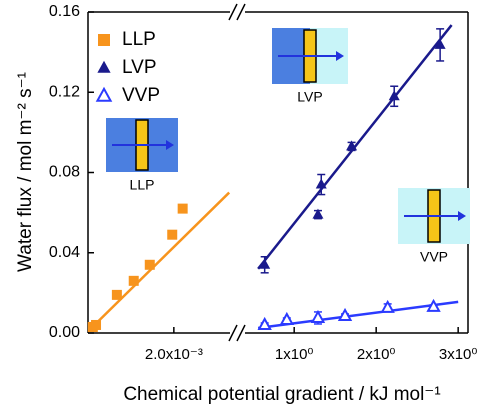 The image size is (500, 413). Describe the element at coordinates (64, 172) in the screenshot. I see `y-tick-label: 0.08` at that location.